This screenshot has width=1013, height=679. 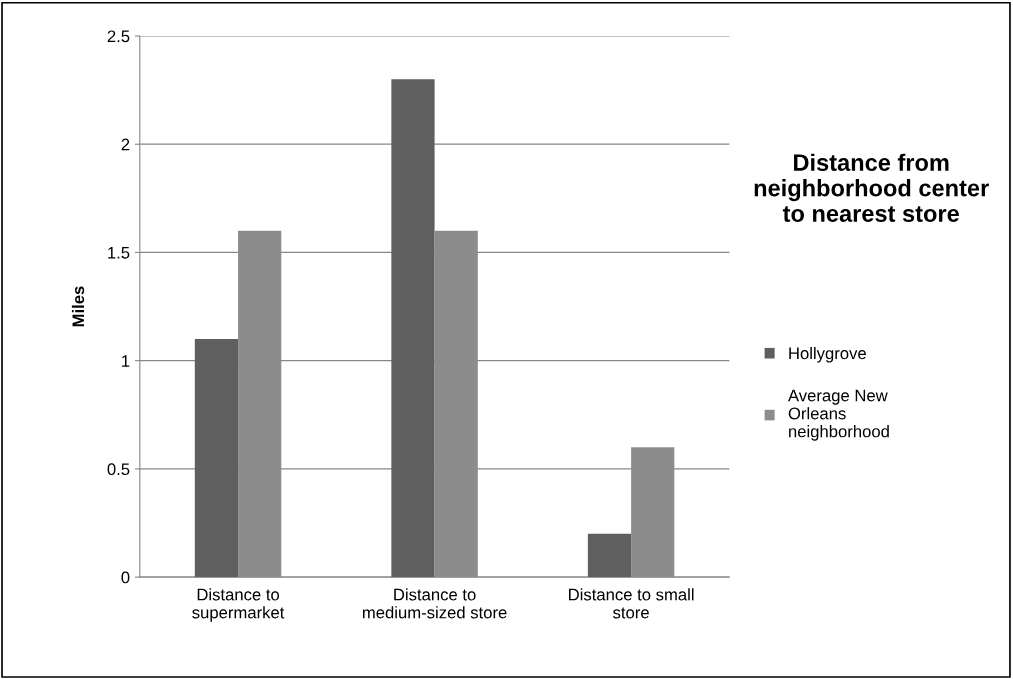 I want to click on x-tick-label: Distance to medium-sized store, so click(x=434, y=603).